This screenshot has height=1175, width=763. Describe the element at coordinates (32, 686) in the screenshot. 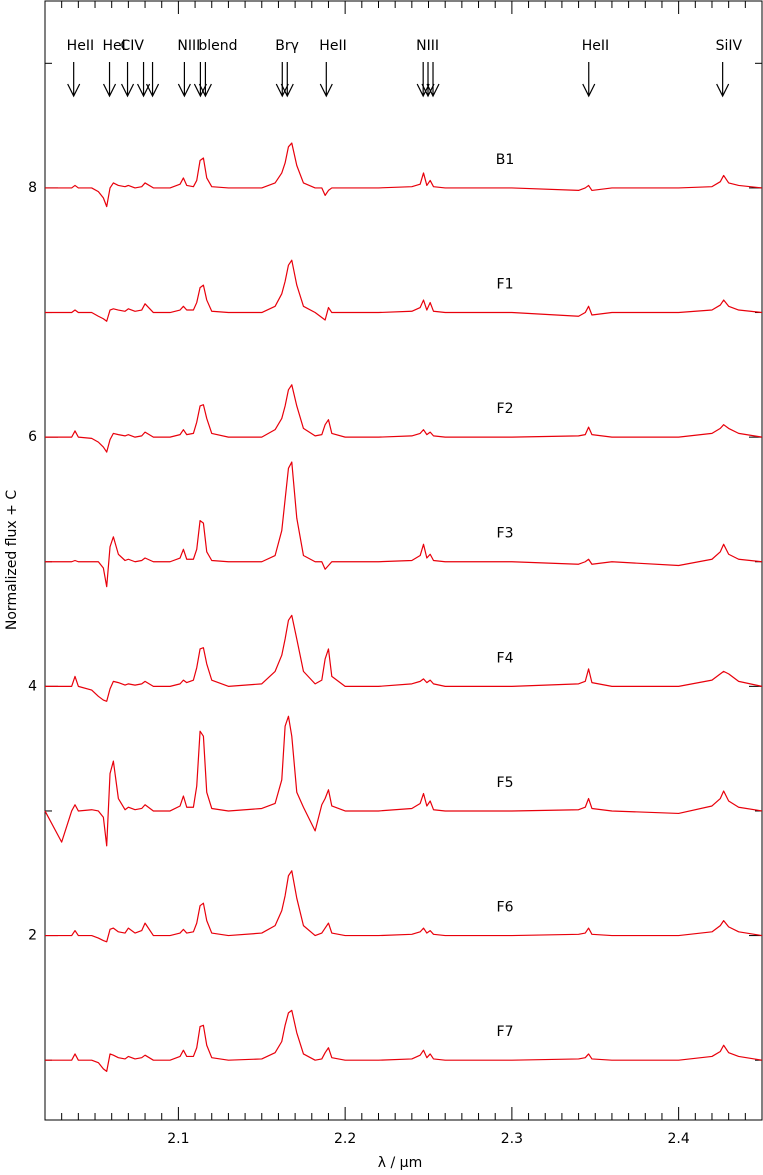

I see `y-tick-label: 4` at that location.